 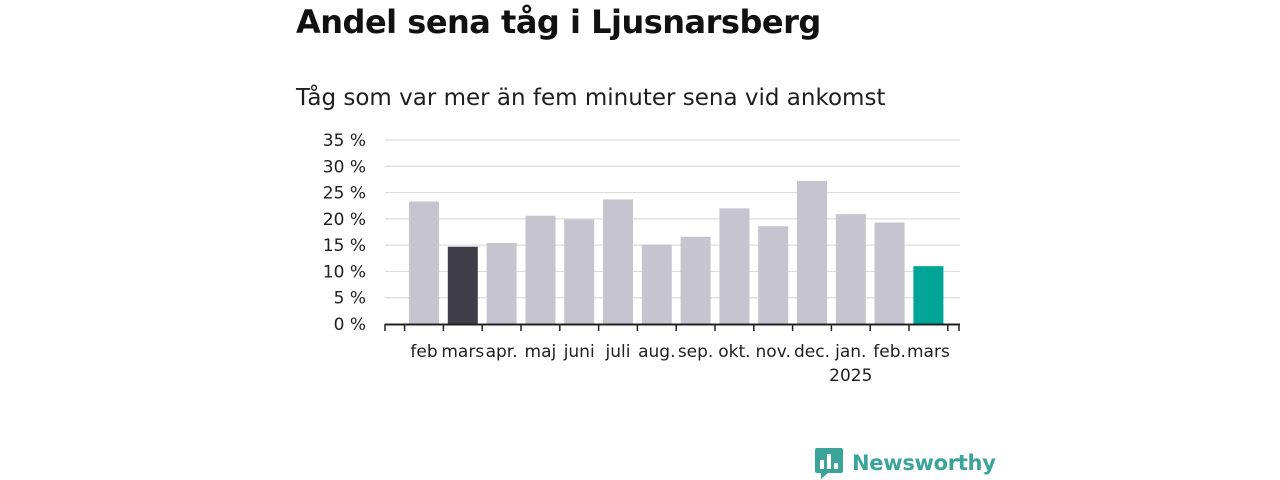 I want to click on x-tick-label: juni, so click(x=579, y=352).